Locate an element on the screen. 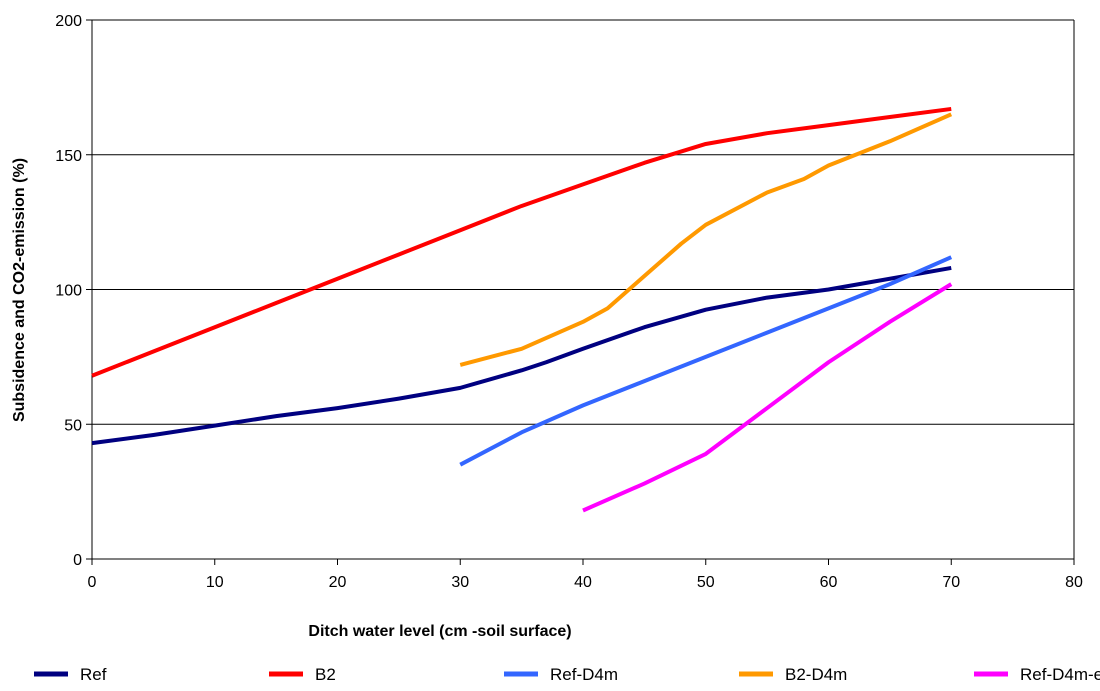 This screenshot has width=1100, height=691. series-line-ref-d4m is located at coordinates (706, 361).